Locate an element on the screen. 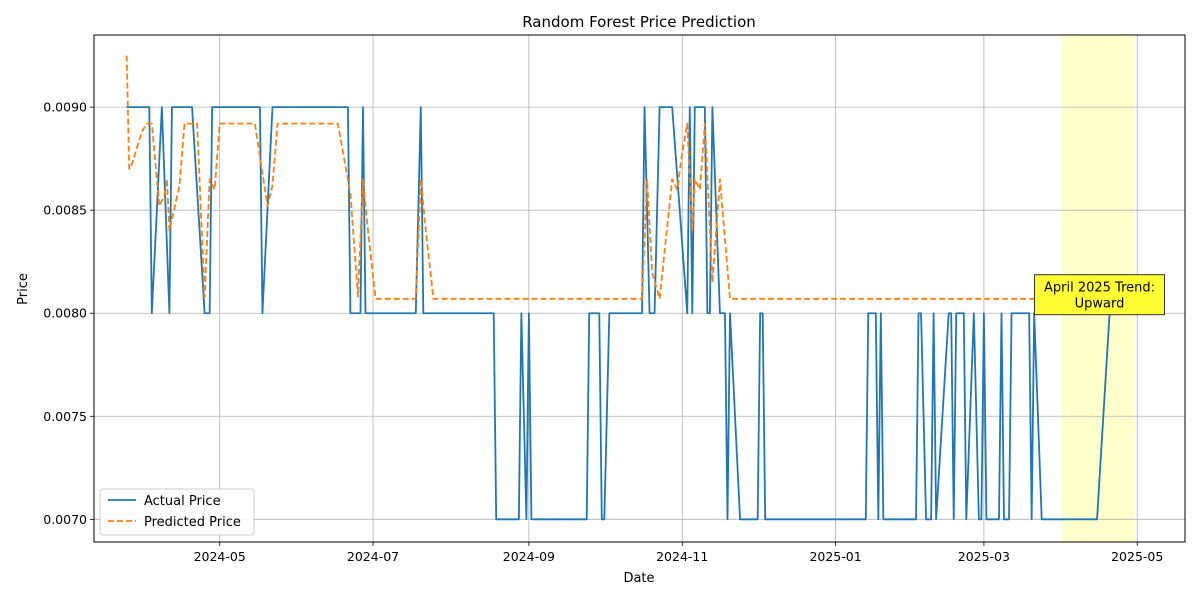 The height and width of the screenshot is (600, 1200). annotation-box is located at coordinates (1100, 295).